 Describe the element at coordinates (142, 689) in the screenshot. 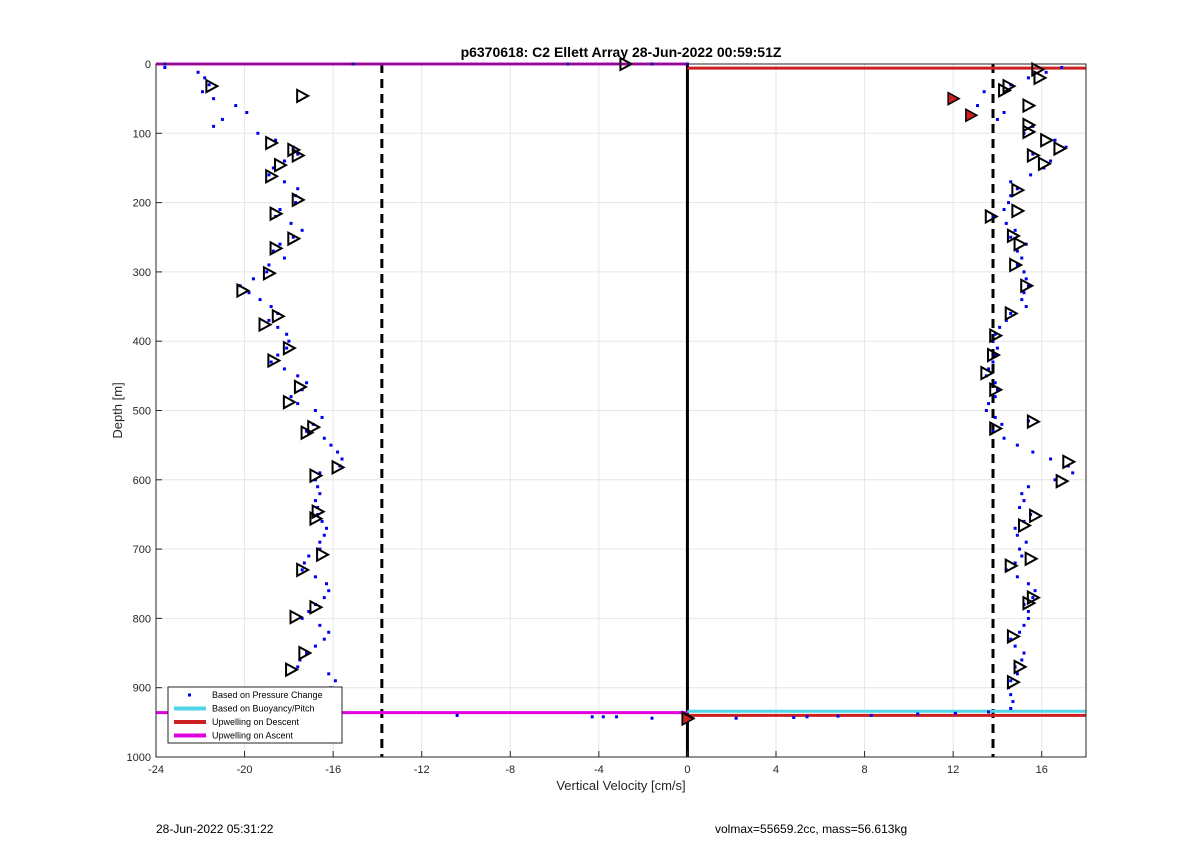

I see `y-tick-label: 900` at that location.